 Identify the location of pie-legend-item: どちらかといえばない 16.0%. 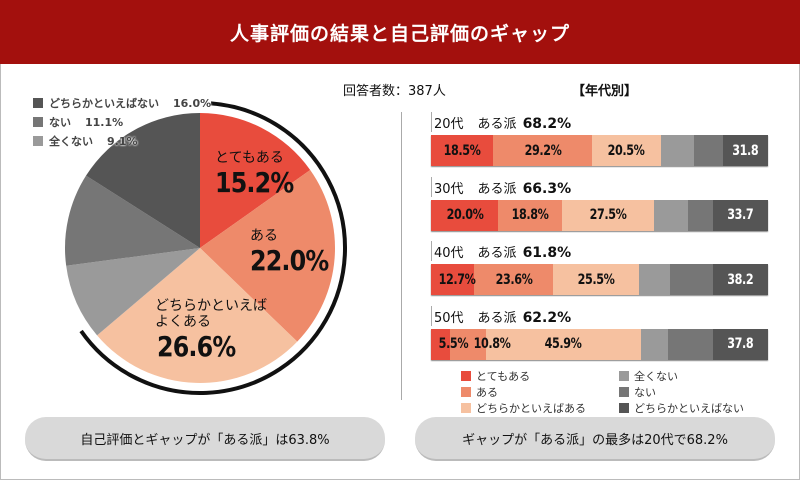
(122, 103).